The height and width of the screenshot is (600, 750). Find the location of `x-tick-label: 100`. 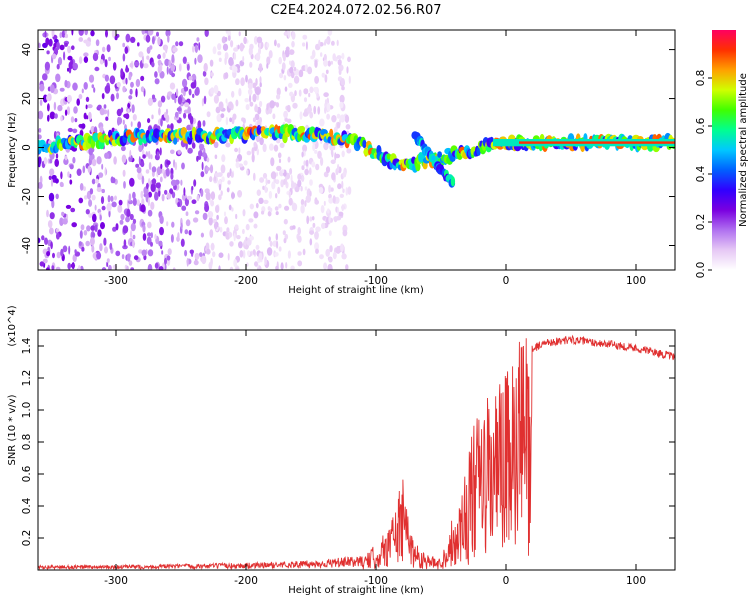

x-tick-label: 100 is located at coordinates (636, 281).